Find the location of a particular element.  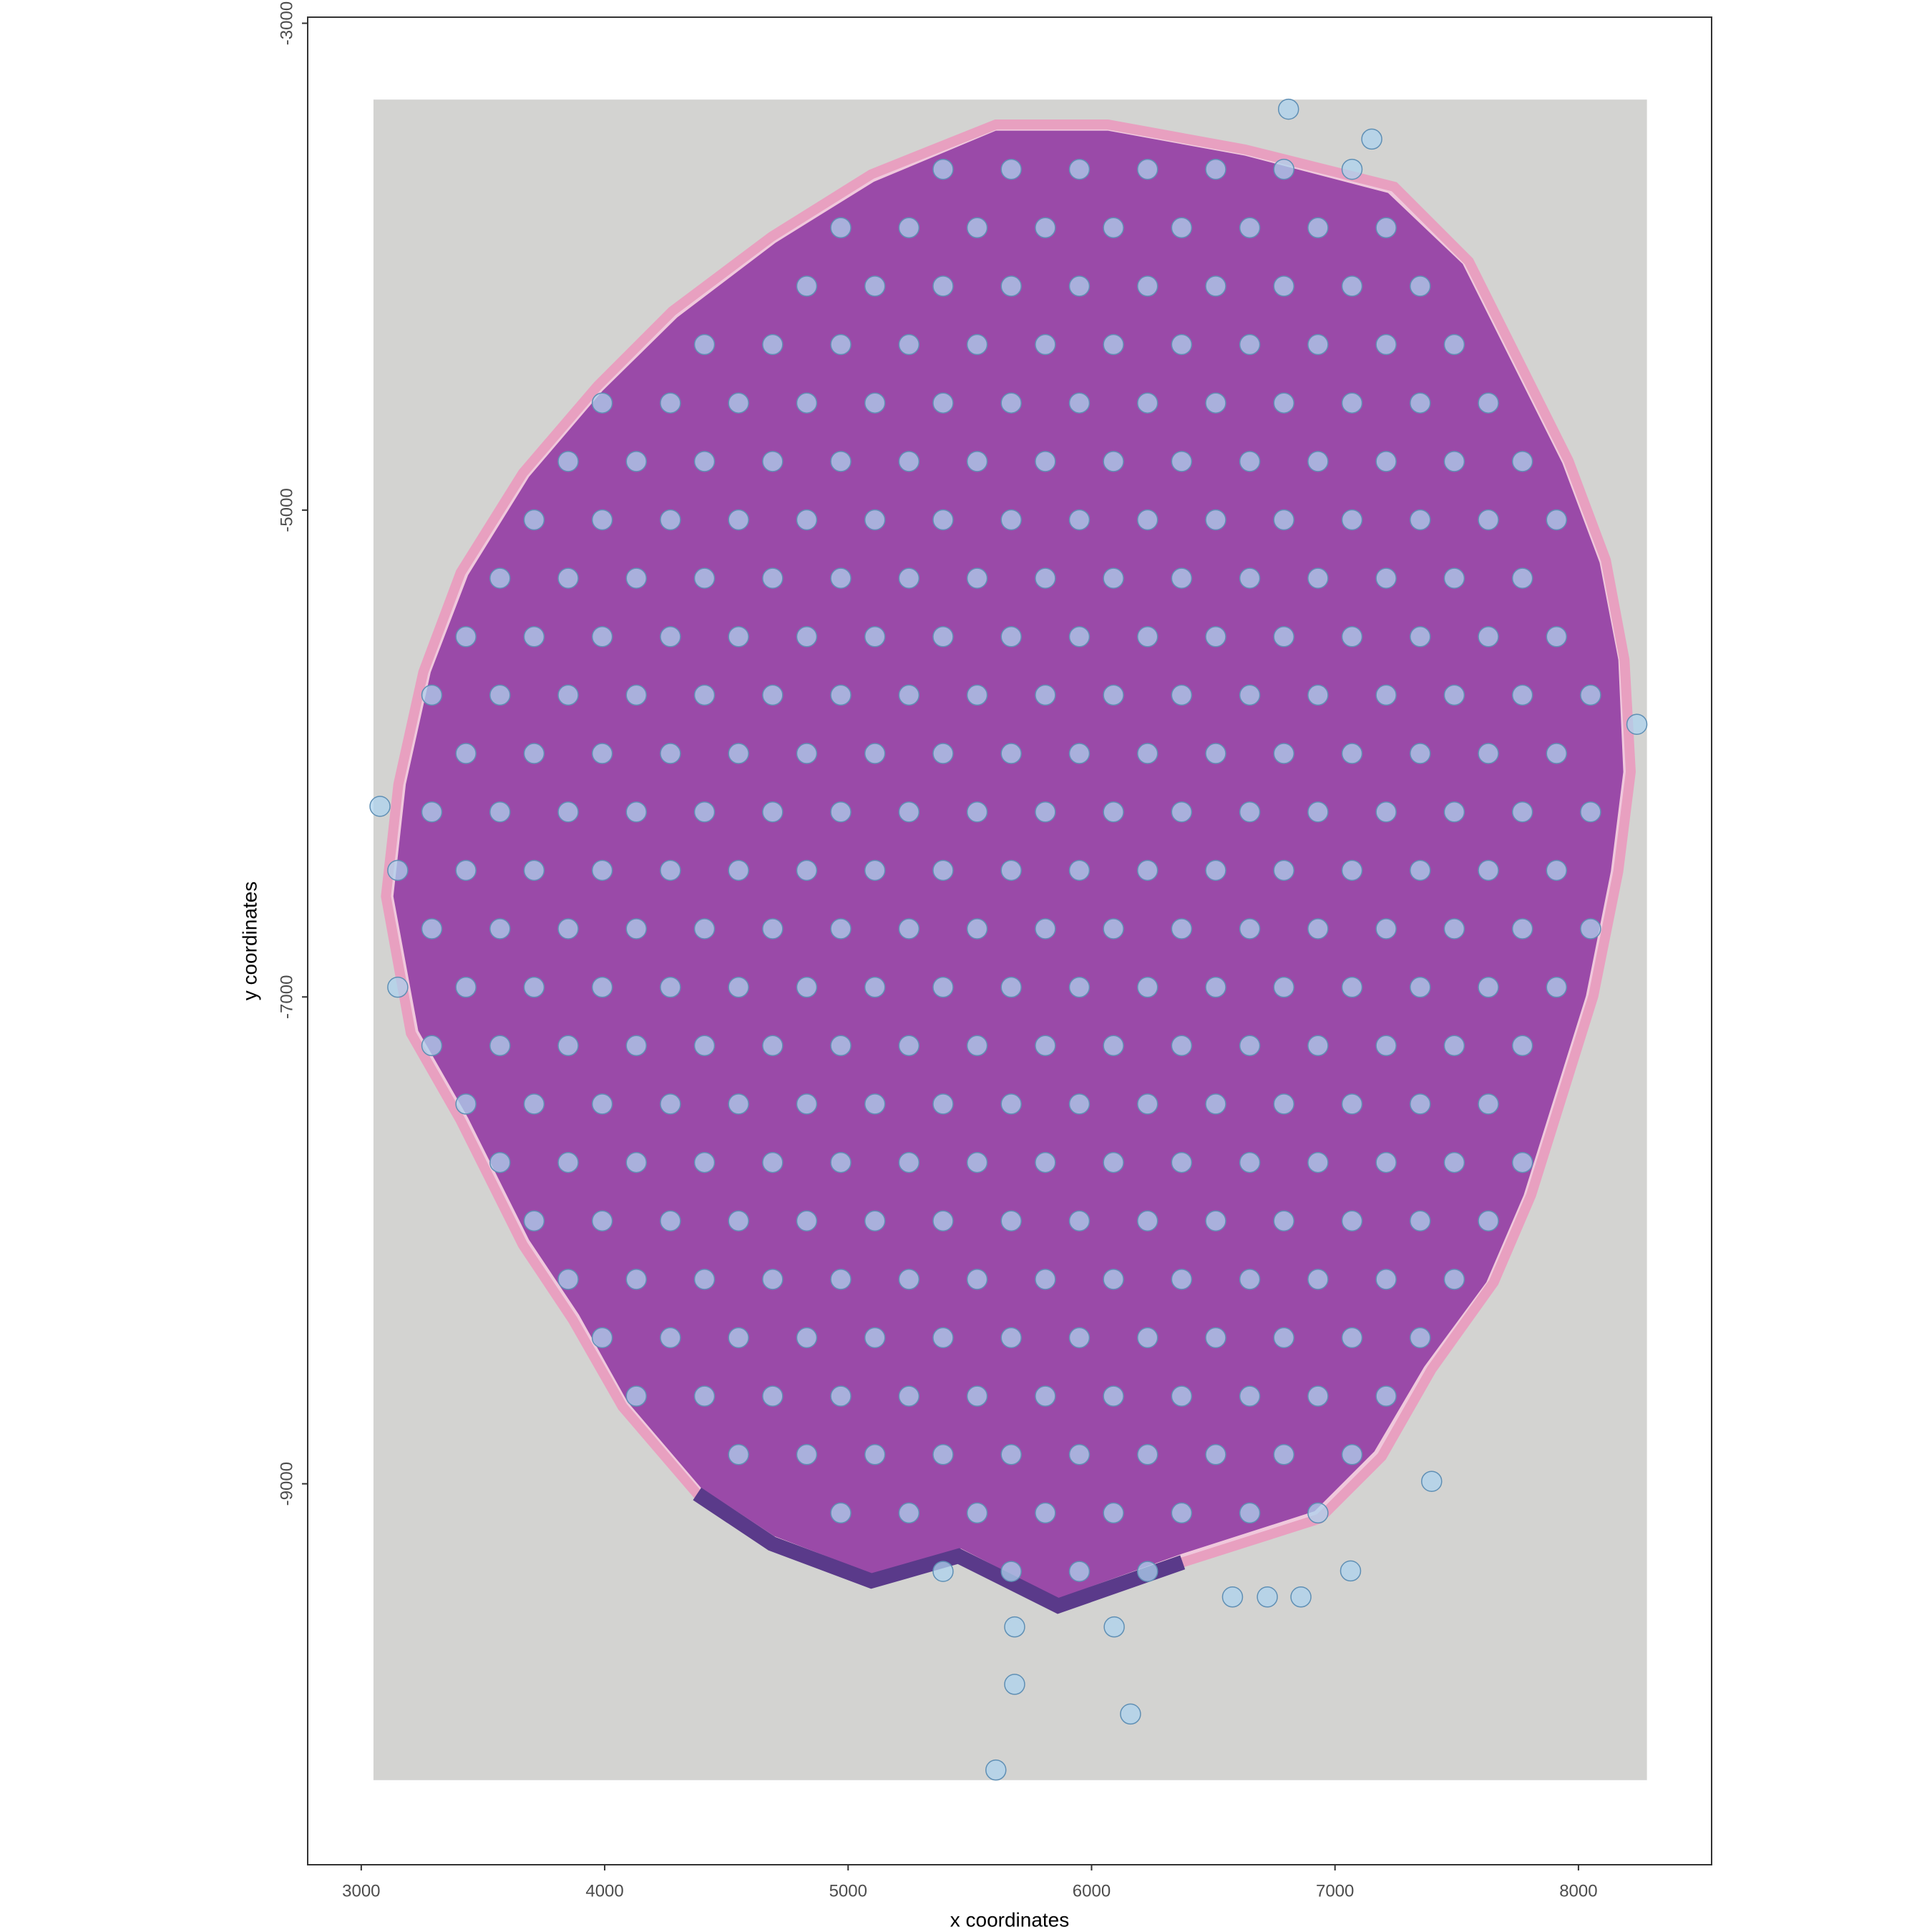

x-tick-label: 3000 is located at coordinates (361, 1891).